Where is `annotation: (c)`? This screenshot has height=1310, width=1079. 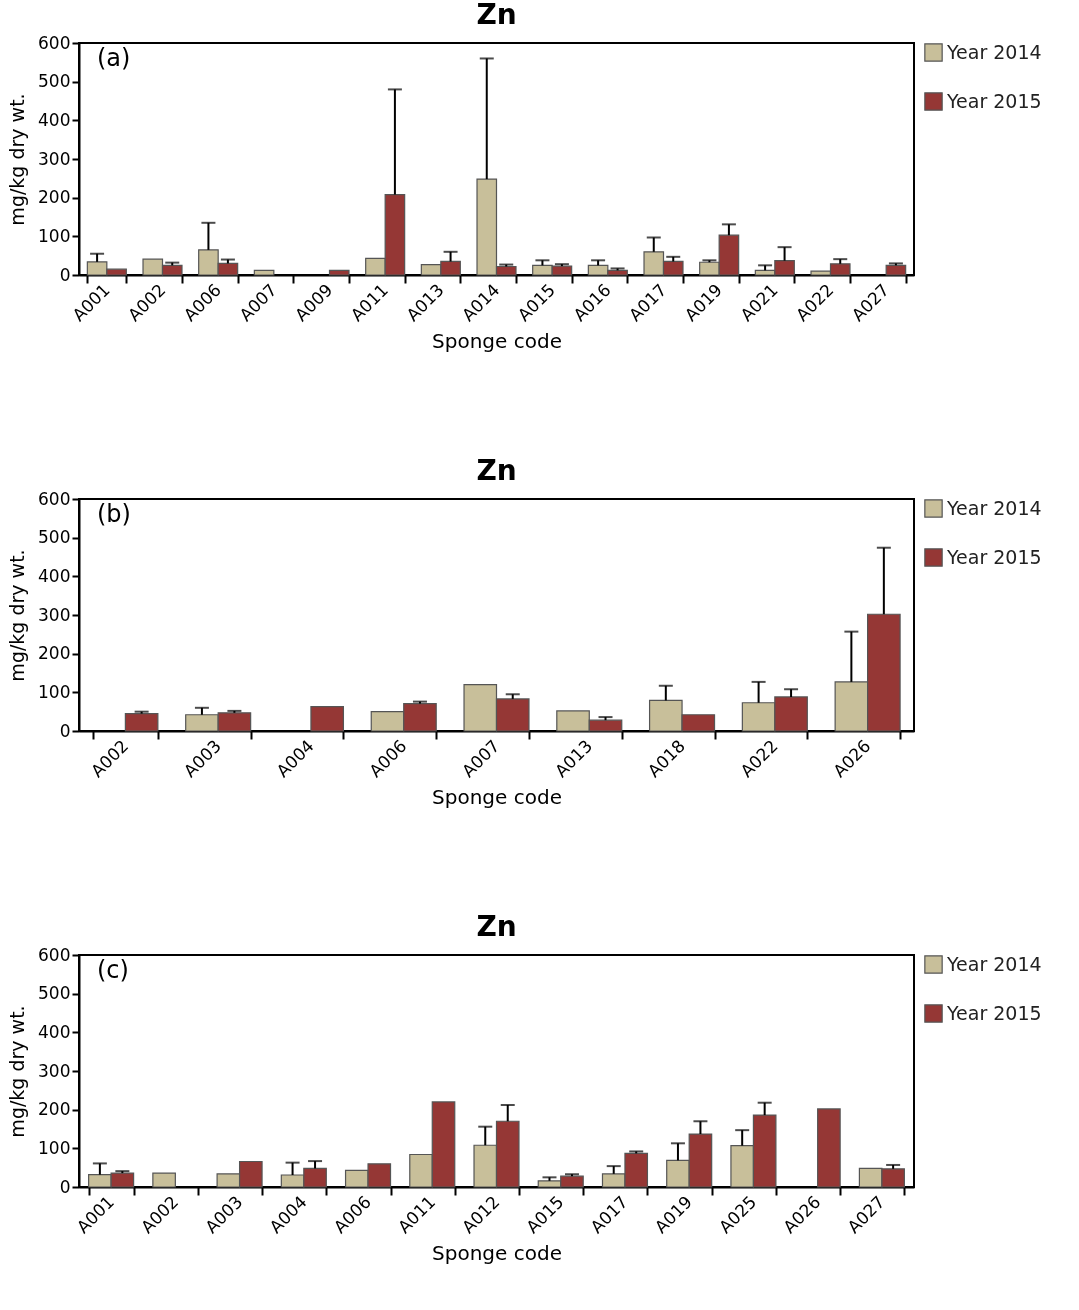 annotation: (c) is located at coordinates (113, 970).